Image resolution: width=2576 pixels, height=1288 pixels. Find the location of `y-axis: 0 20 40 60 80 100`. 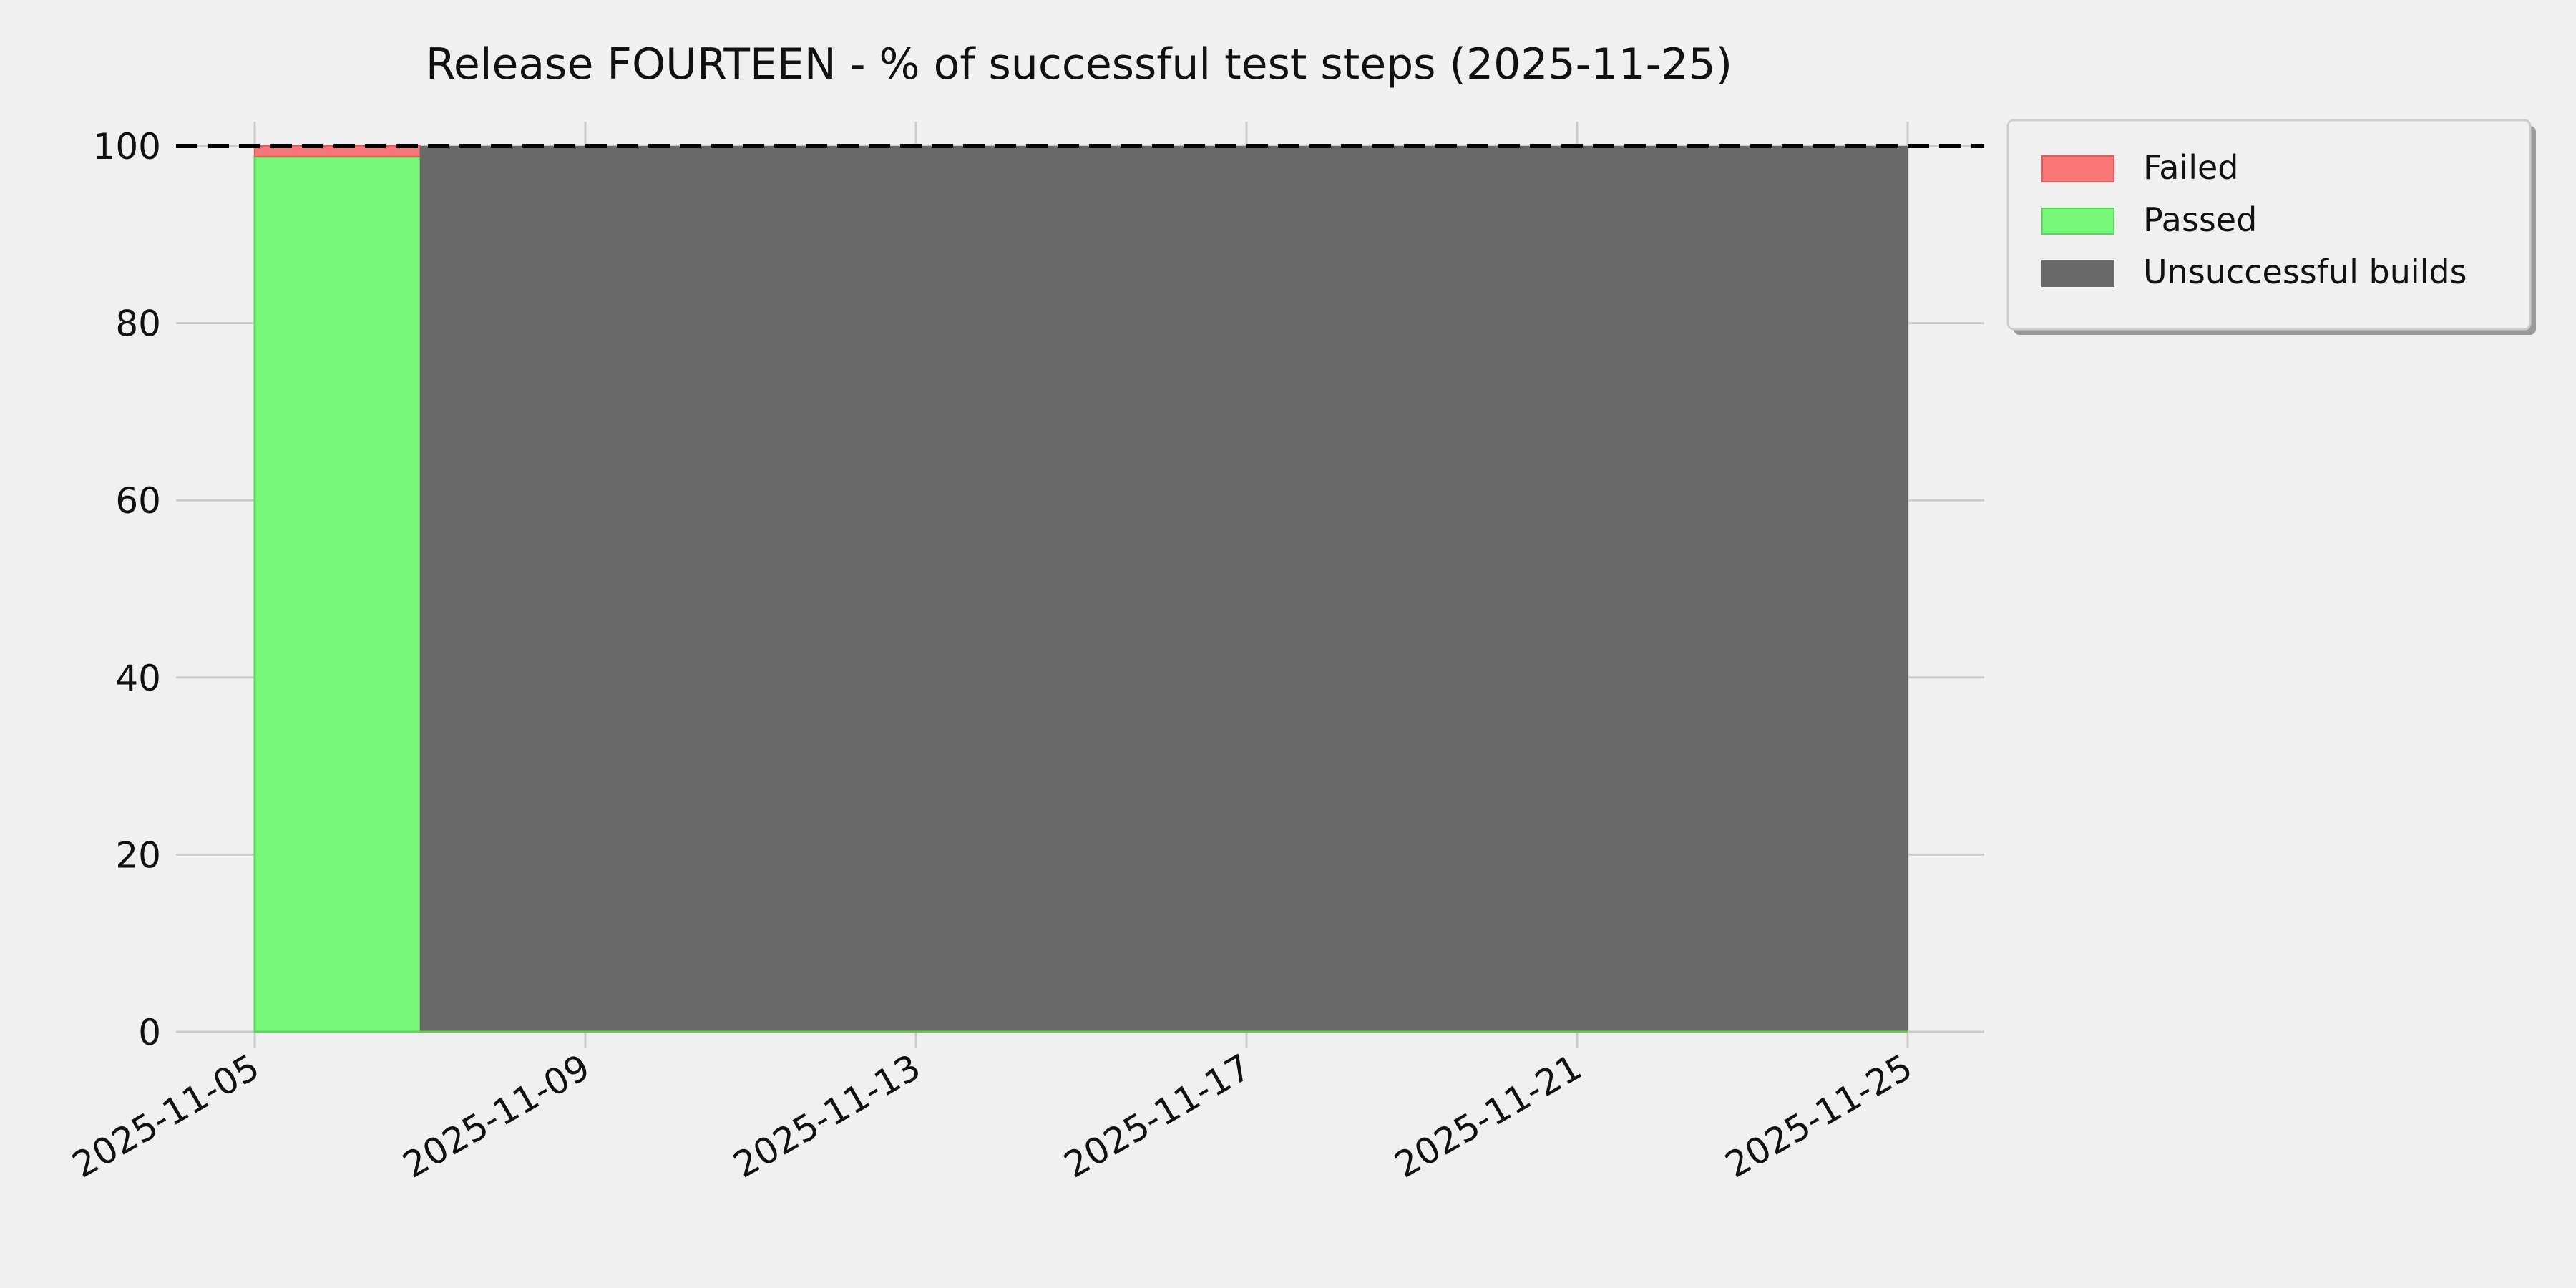

y-axis: 0 20 40 60 80 100 is located at coordinates (127, 589).